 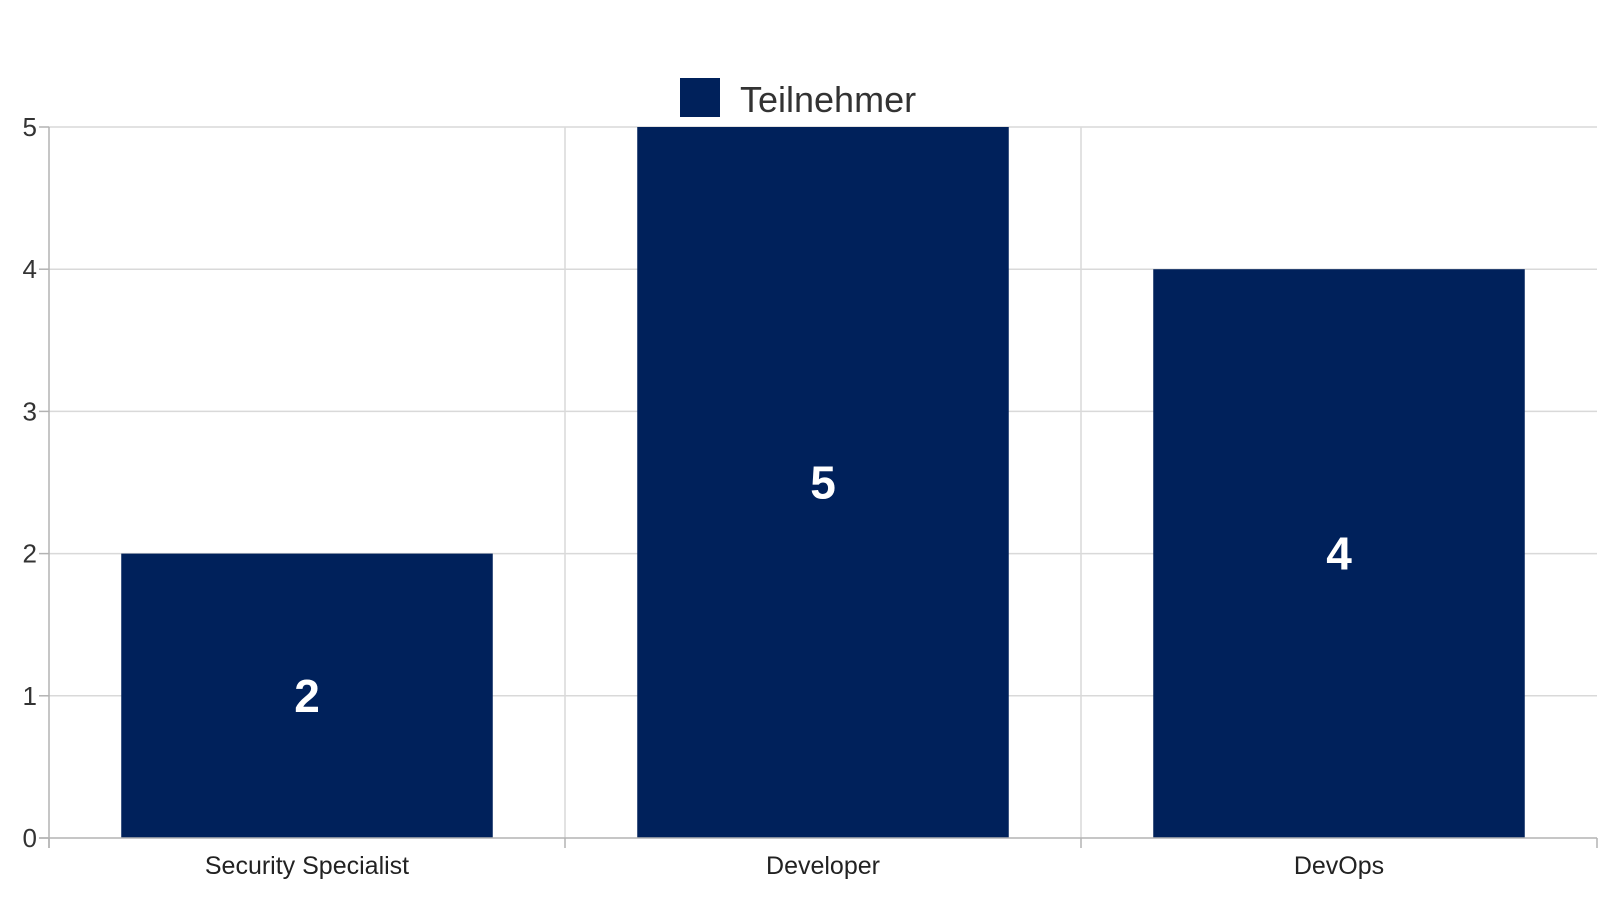 I want to click on y-tick-label-4: 4, so click(x=30, y=269).